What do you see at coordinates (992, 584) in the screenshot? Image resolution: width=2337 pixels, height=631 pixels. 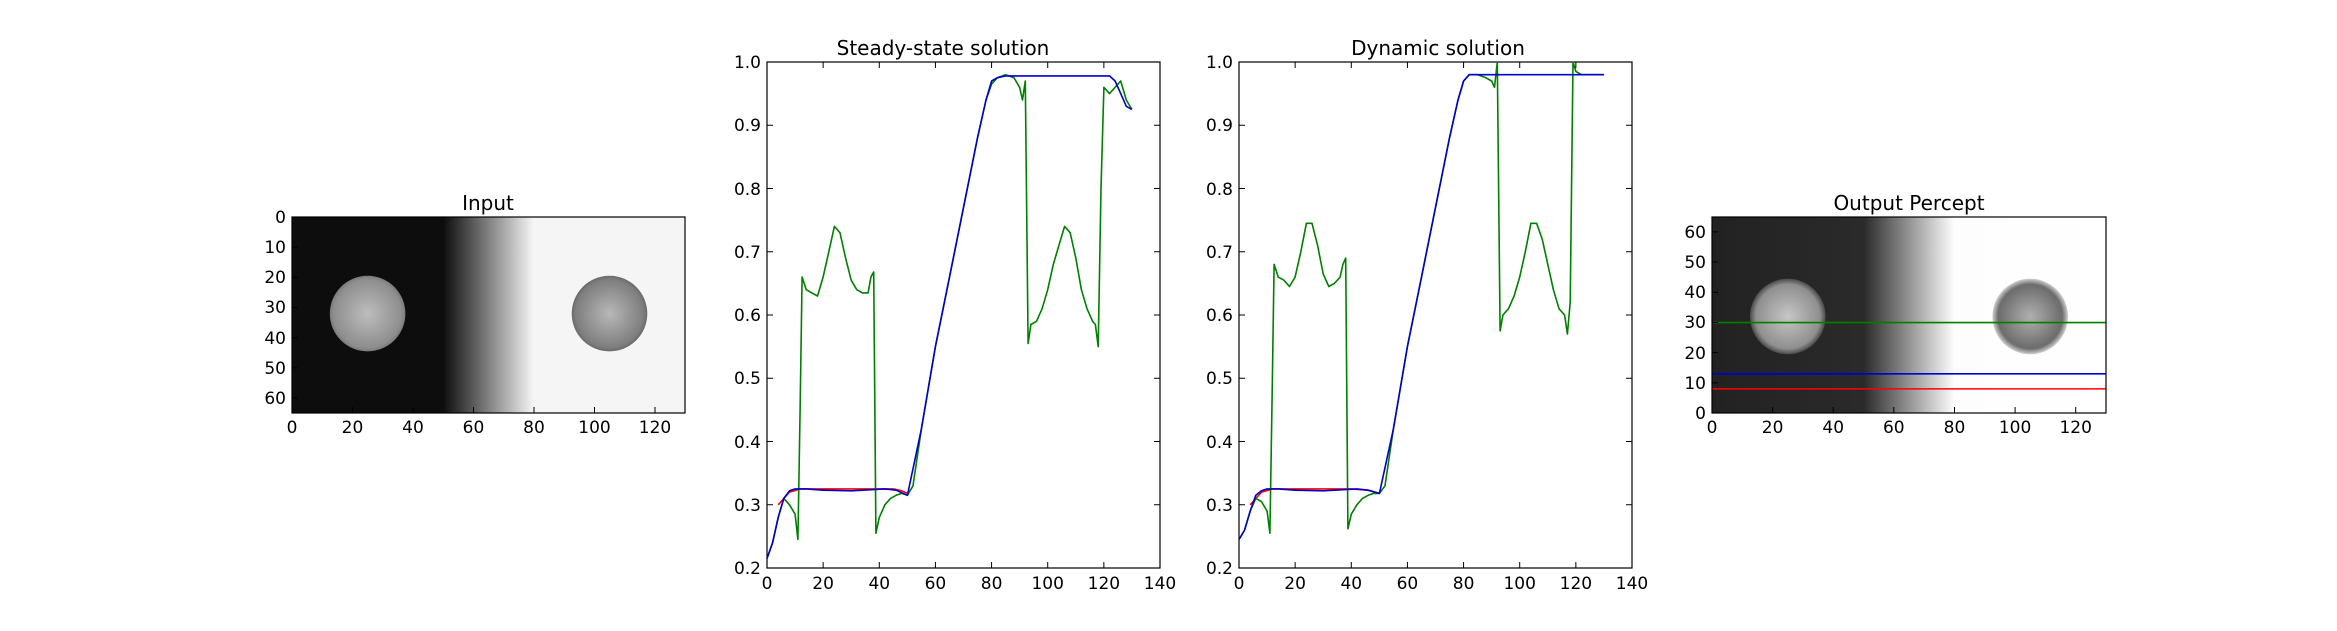 I see `steady-xtick-label: 80` at bounding box center [992, 584].